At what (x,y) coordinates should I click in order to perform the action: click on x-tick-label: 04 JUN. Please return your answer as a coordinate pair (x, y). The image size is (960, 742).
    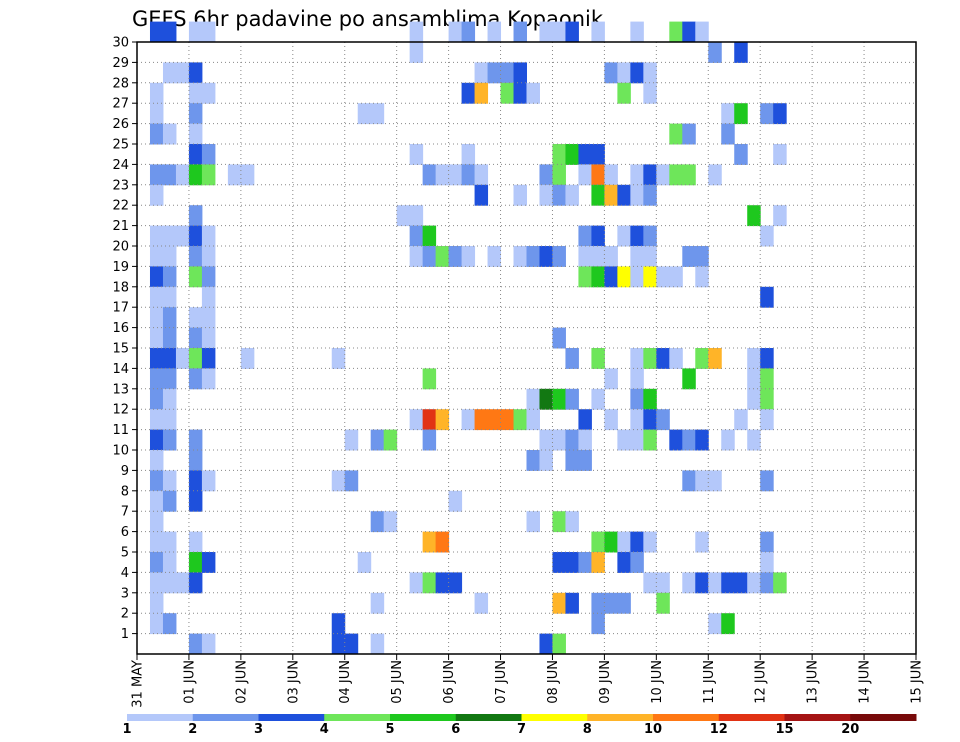
    Looking at the image, I should click on (345, 682).